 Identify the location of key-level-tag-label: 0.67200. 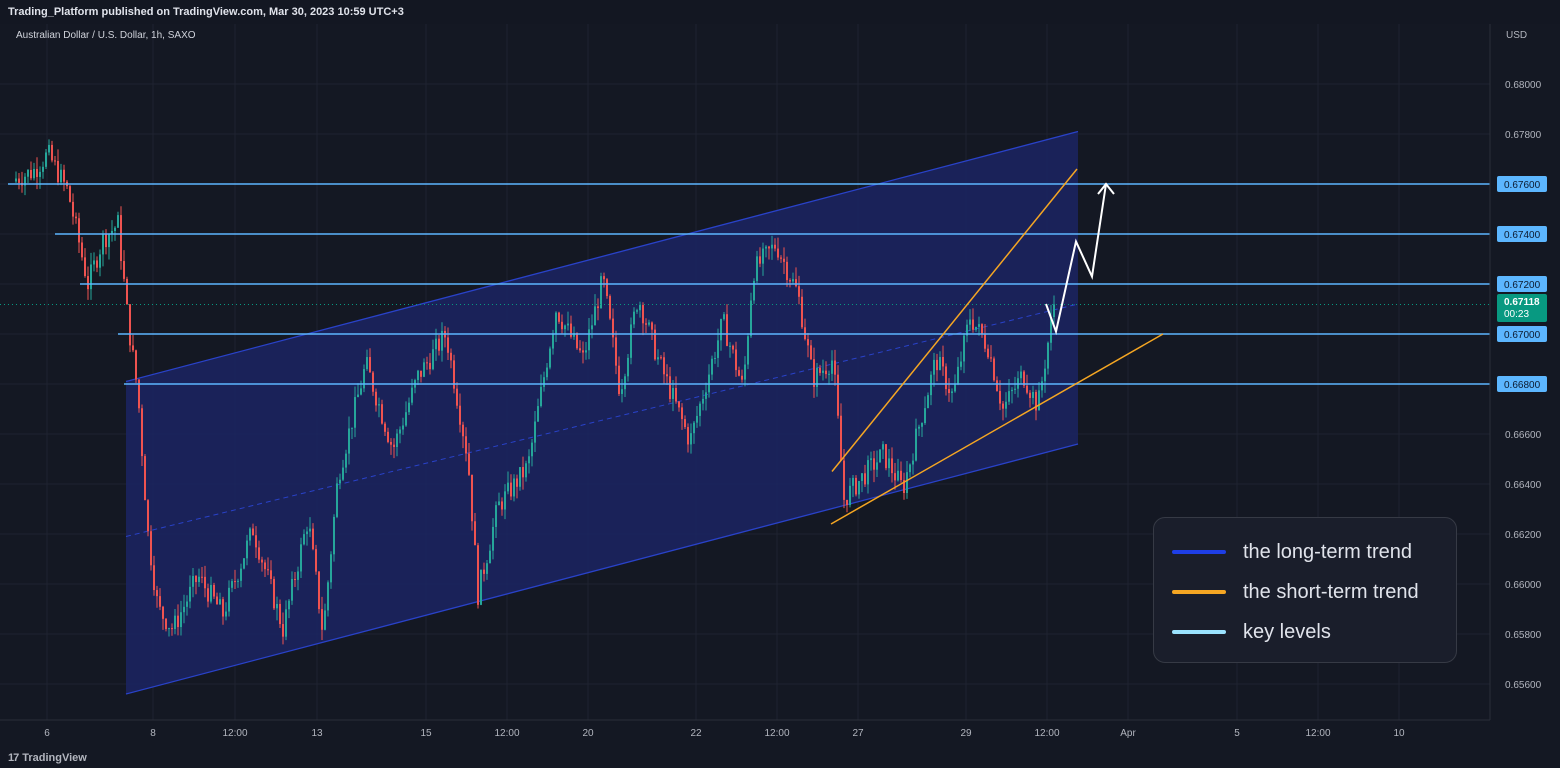
(1522, 285).